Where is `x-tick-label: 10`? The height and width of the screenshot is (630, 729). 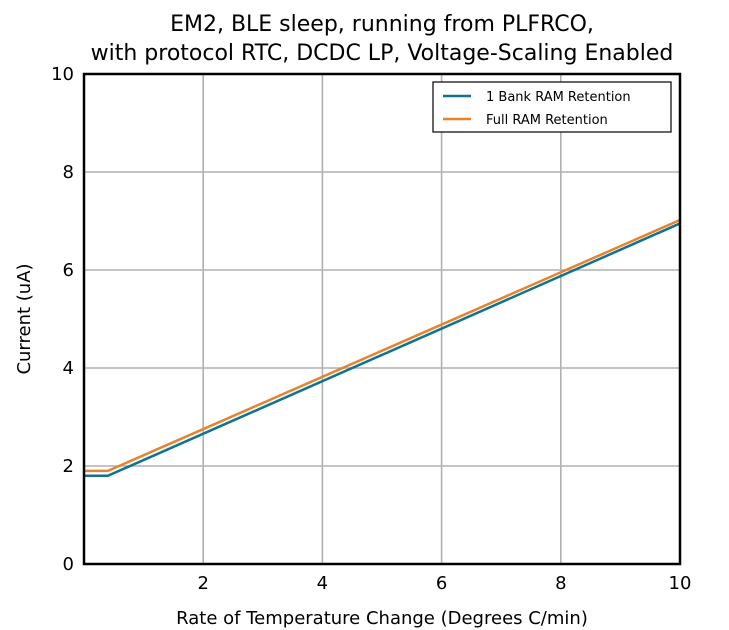 x-tick-label: 10 is located at coordinates (680, 583).